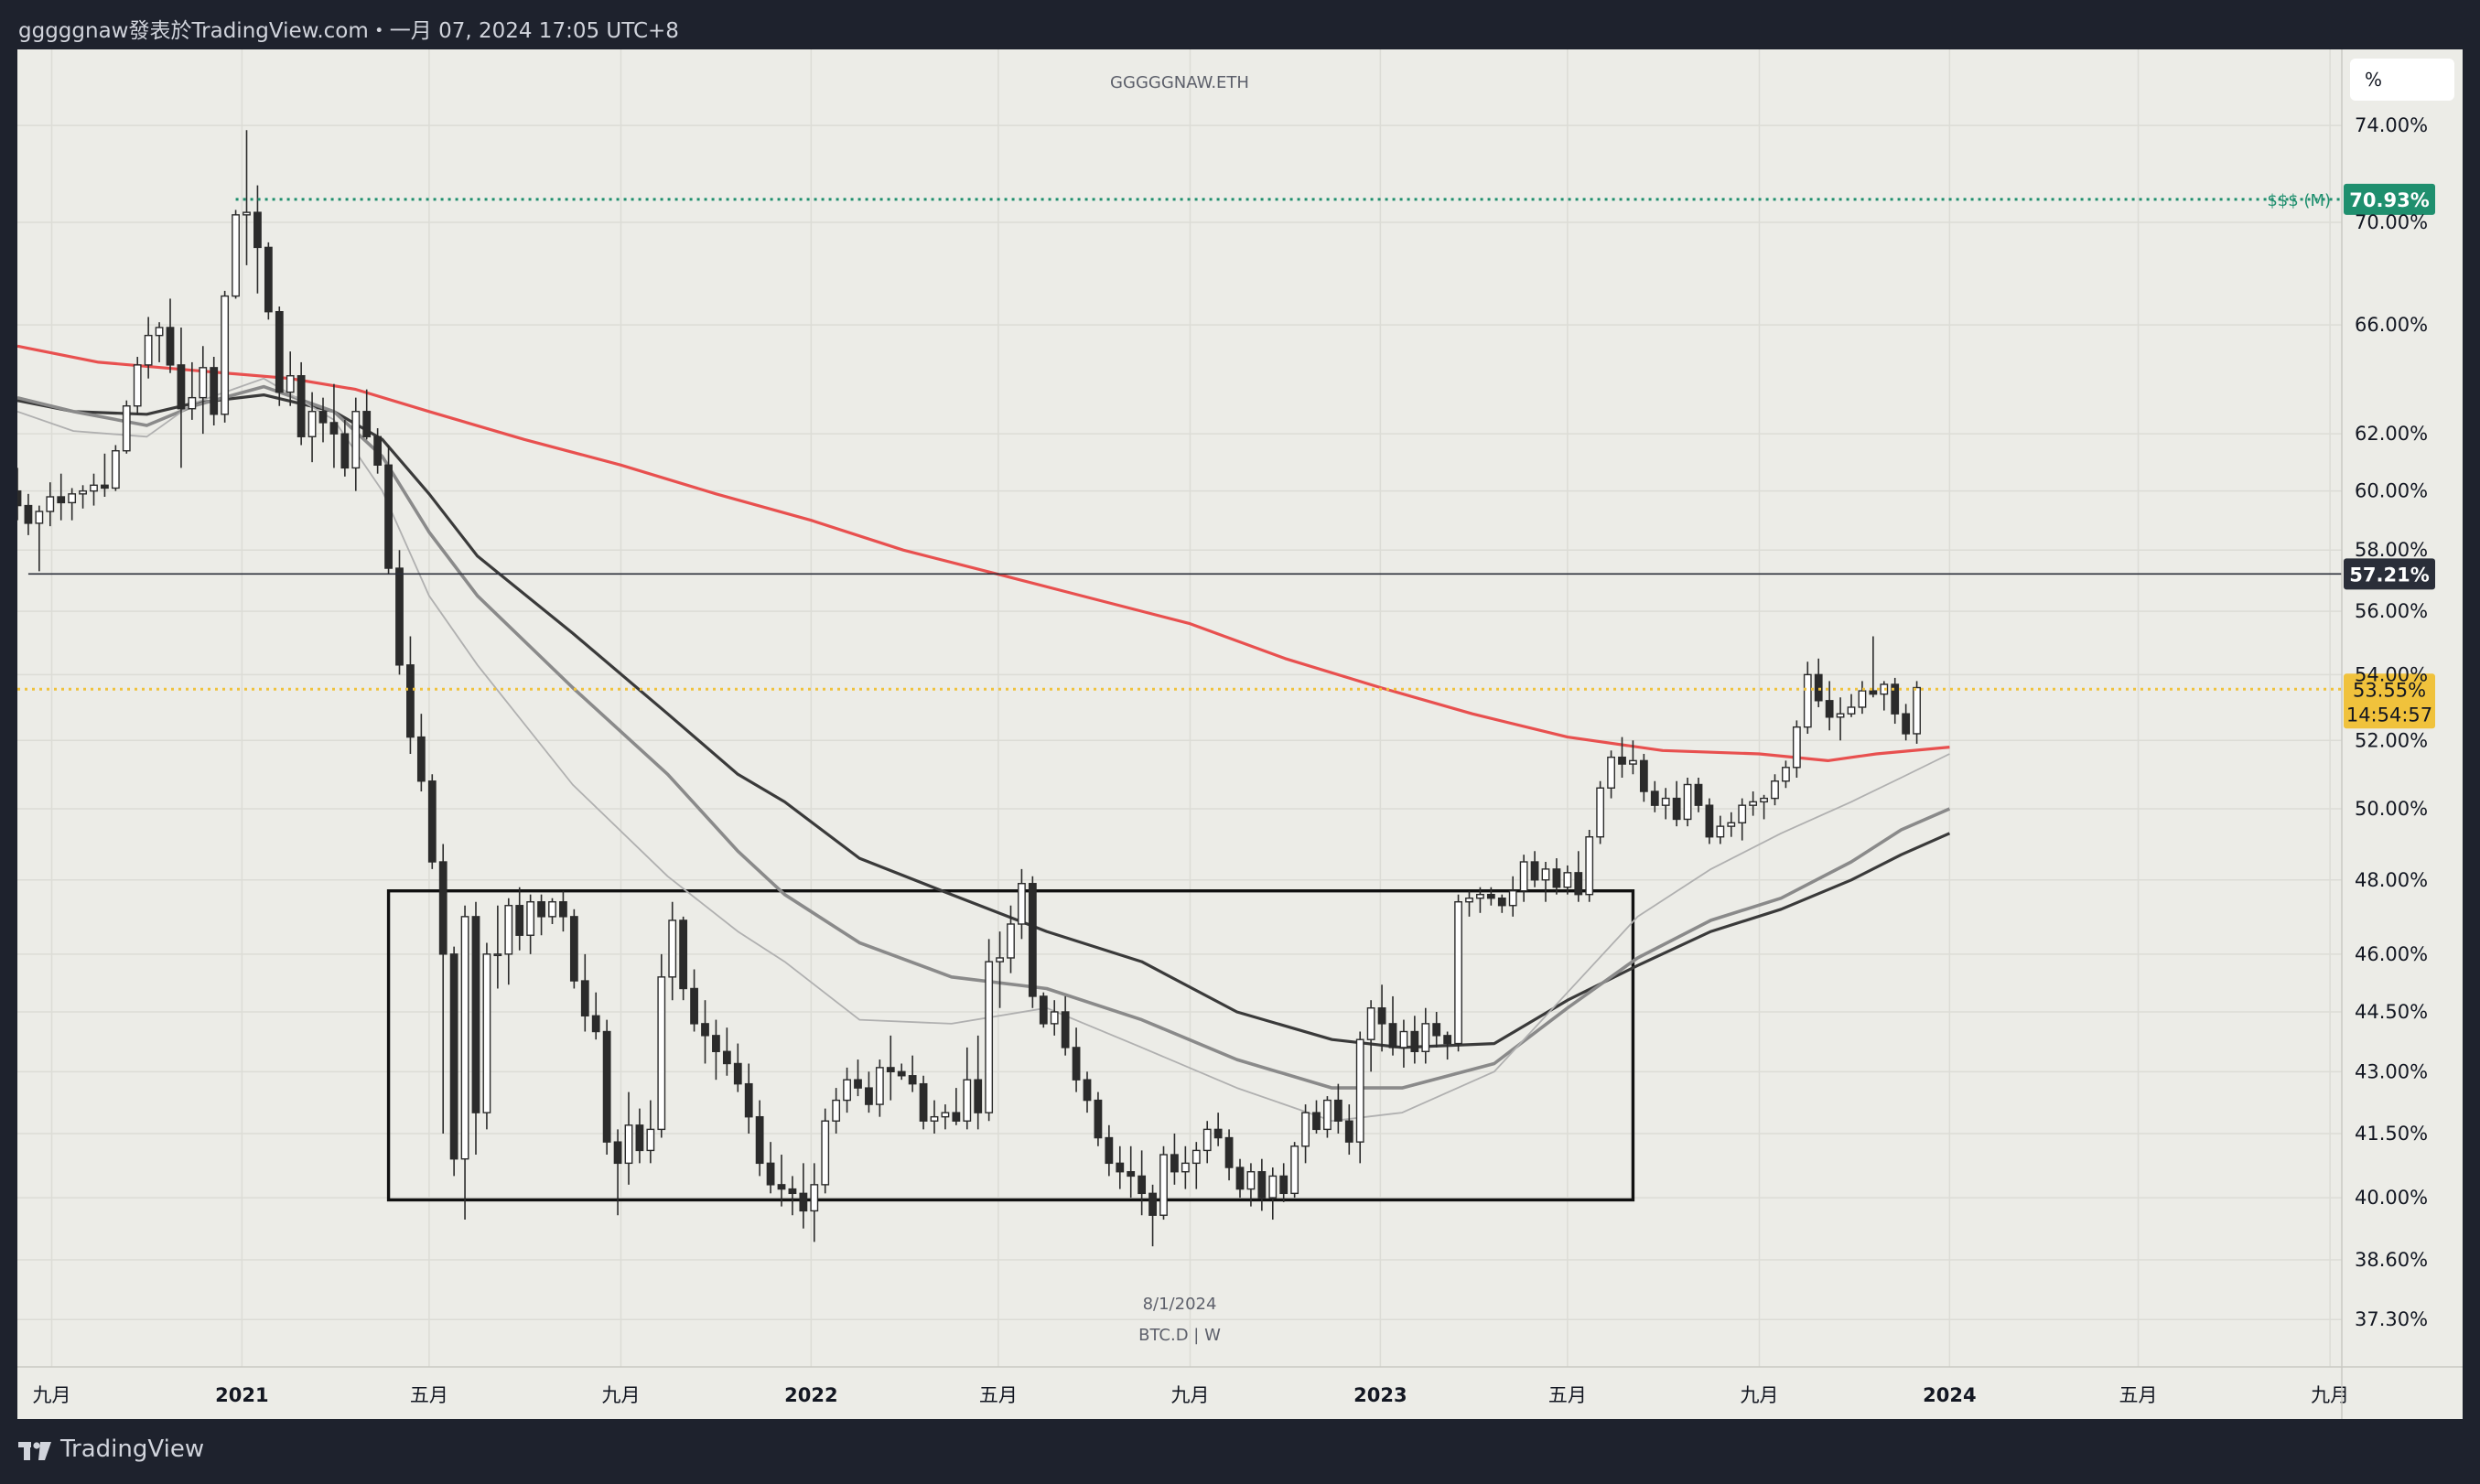  What do you see at coordinates (132, 1449) in the screenshot?
I see `brand-name: TradingView` at bounding box center [132, 1449].